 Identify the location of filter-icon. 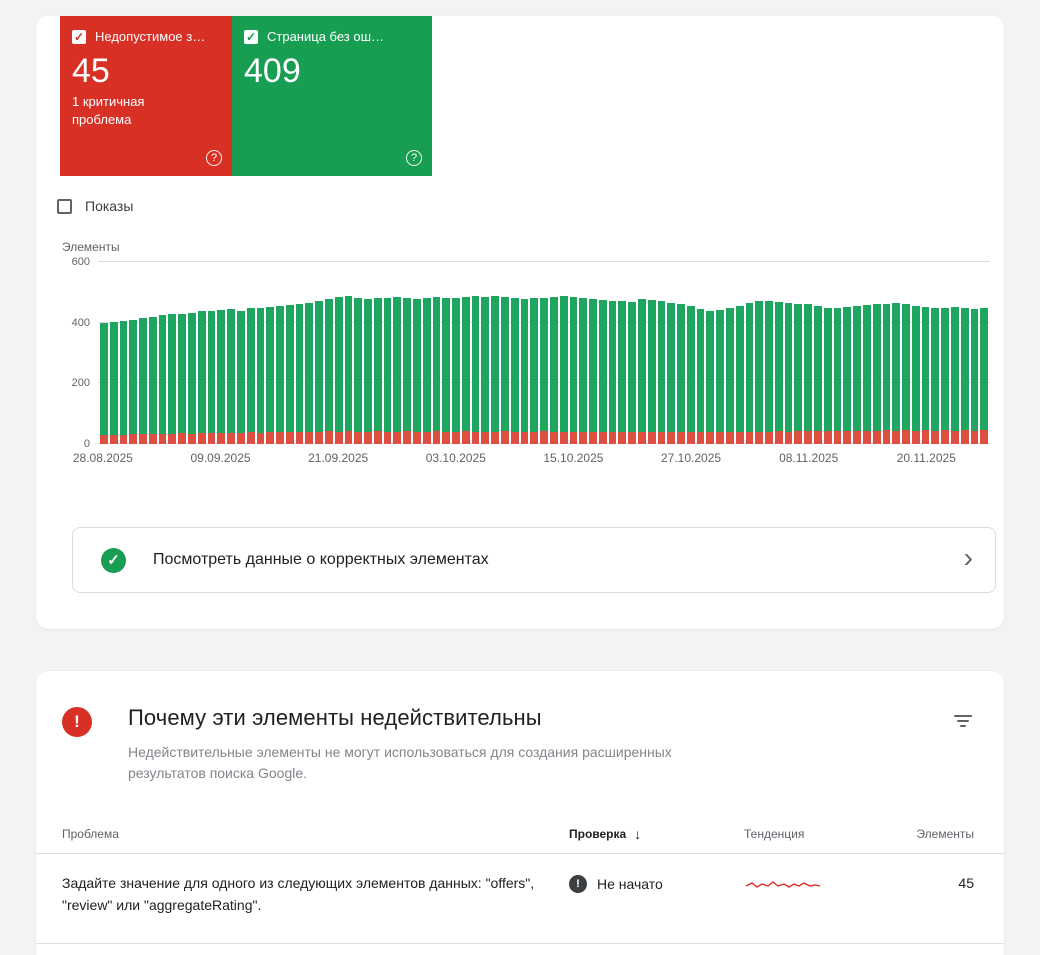
(963, 722).